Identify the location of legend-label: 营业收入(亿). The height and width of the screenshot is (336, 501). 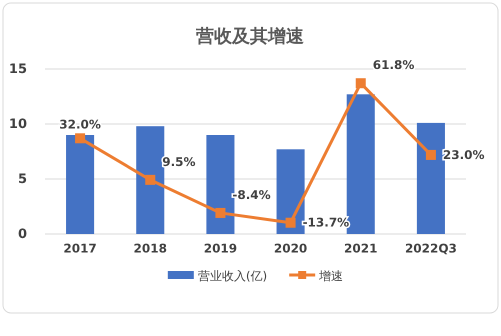
(233, 276).